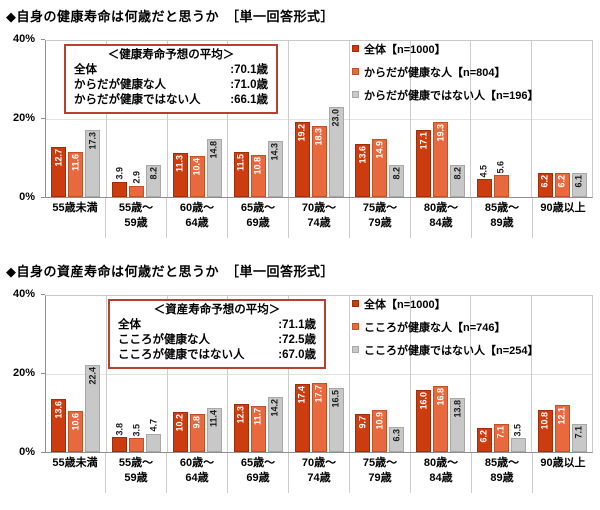 This screenshot has height=510, width=600. Describe the element at coordinates (457, 409) in the screenshot. I see `value-label: 13.8` at that location.